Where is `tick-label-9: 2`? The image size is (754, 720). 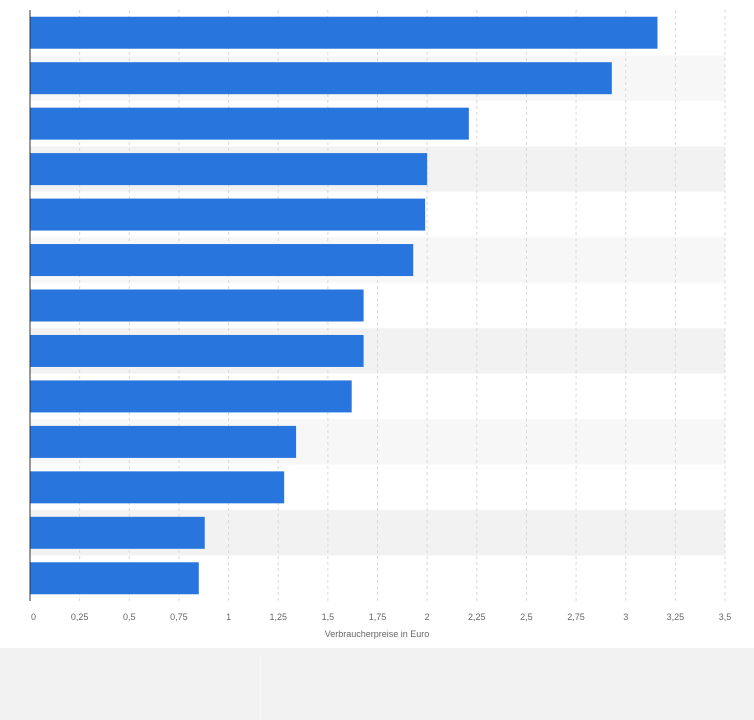 tick-label-9: 2 is located at coordinates (427, 617).